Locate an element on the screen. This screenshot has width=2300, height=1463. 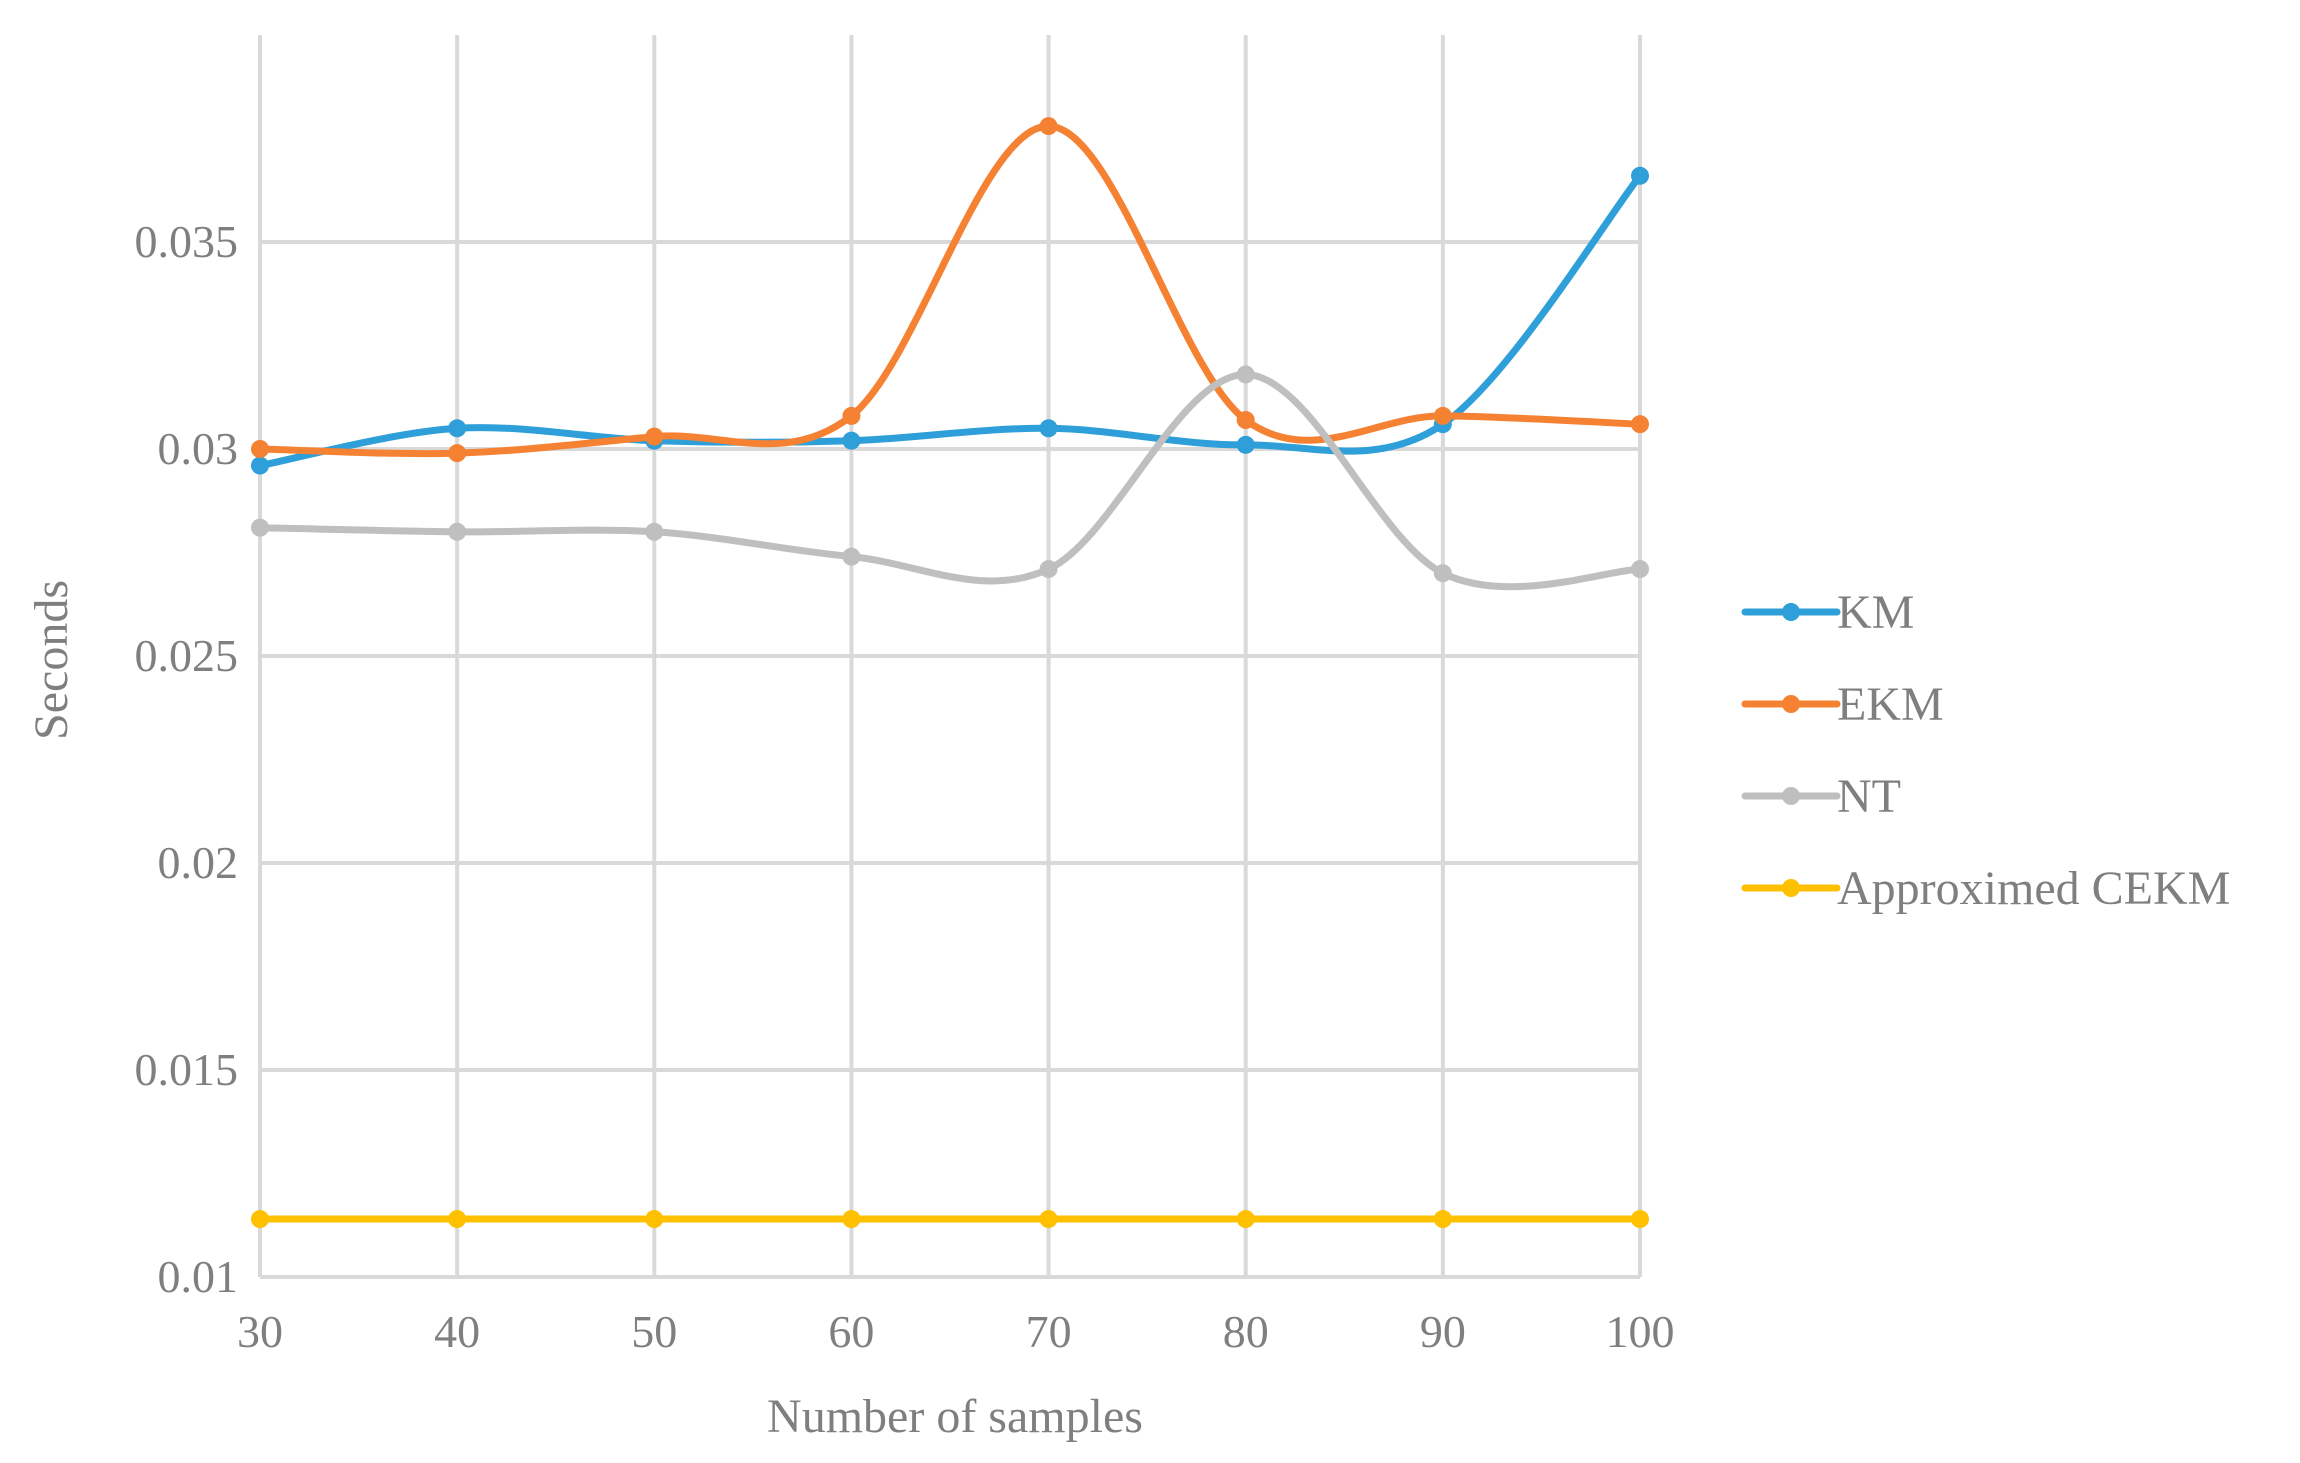
x-tick-label: 100 is located at coordinates (1640, 1331).